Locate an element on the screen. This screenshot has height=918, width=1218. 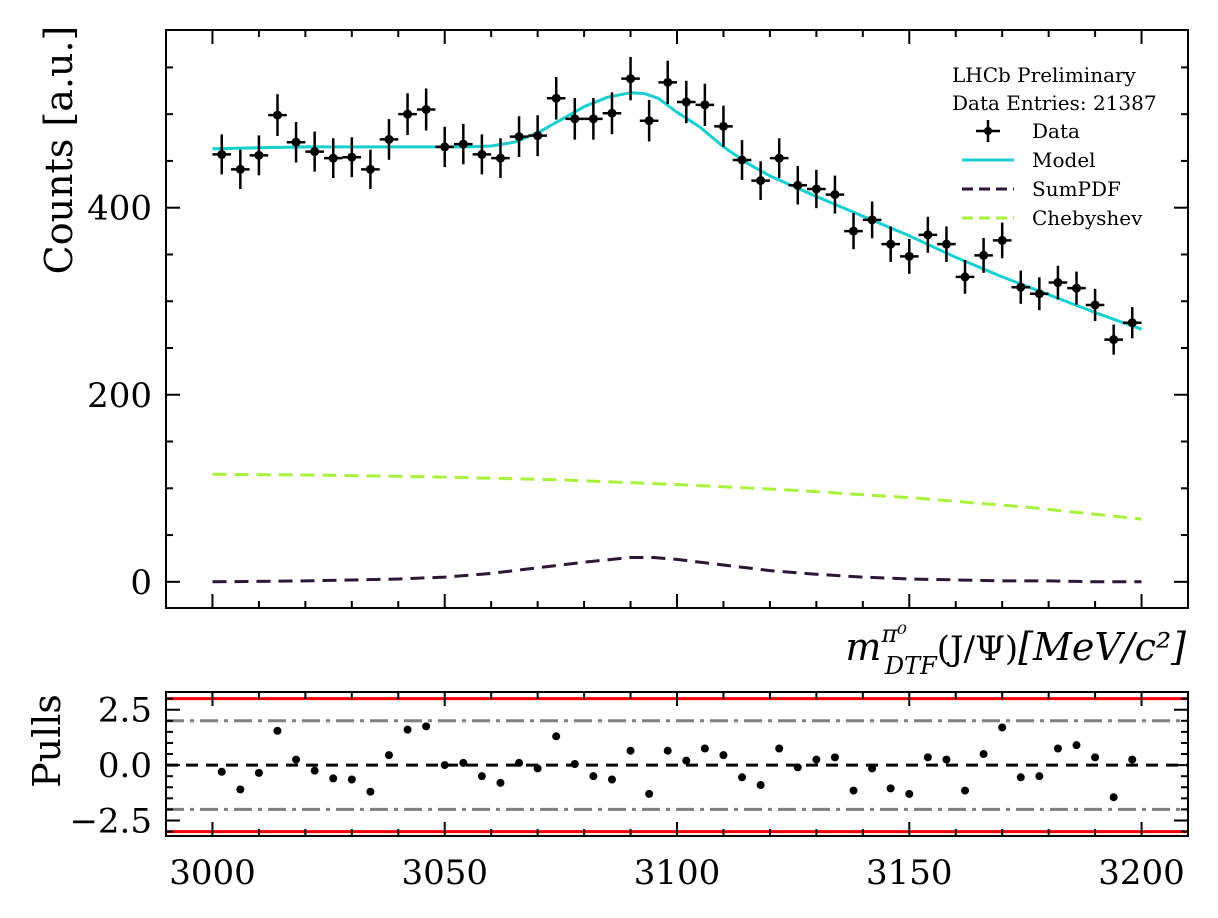
xlabel-sub: DTF is located at coordinates (911, 666).